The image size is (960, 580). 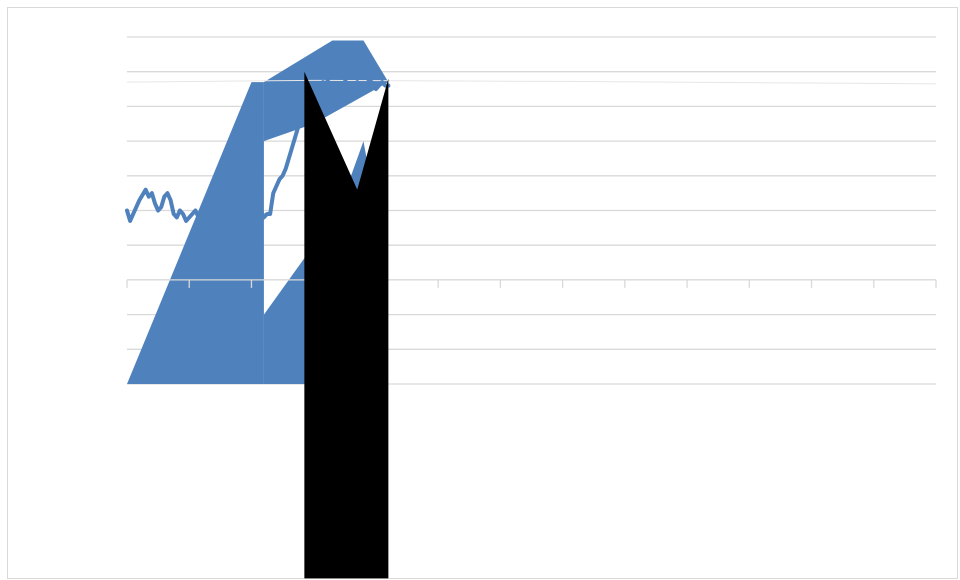 I want to click on area-series-line, so click(x=531, y=82).